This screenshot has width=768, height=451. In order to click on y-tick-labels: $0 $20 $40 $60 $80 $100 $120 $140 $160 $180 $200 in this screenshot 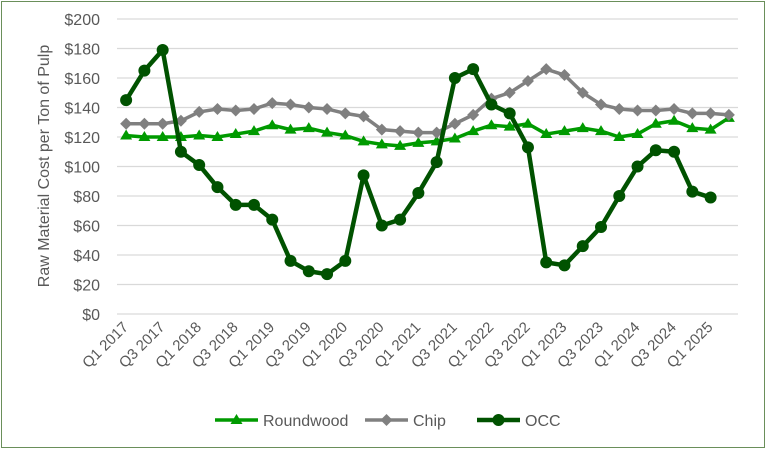, I will do `click(82, 168)`.